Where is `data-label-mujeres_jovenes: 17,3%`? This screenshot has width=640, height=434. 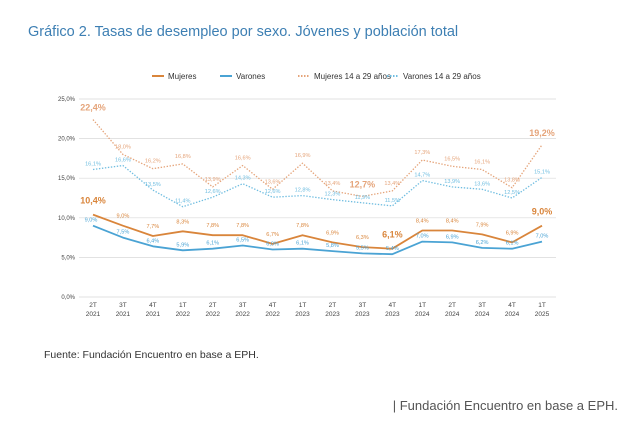
data-label-mujeres_jovenes: 17,3% is located at coordinates (422, 153).